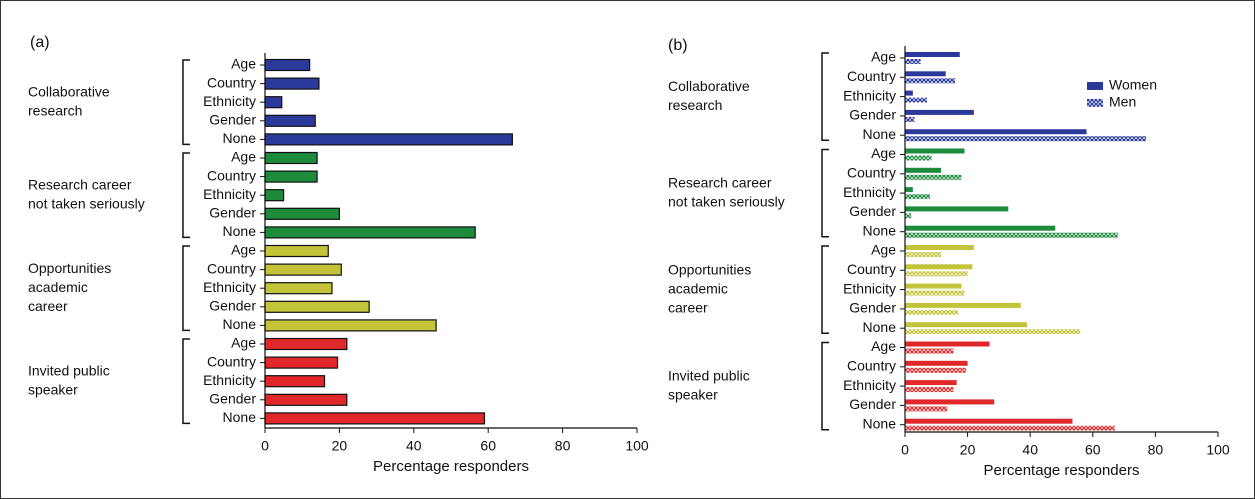 This screenshot has height=499, width=1255. I want to click on panel-label: (a), so click(40, 42).